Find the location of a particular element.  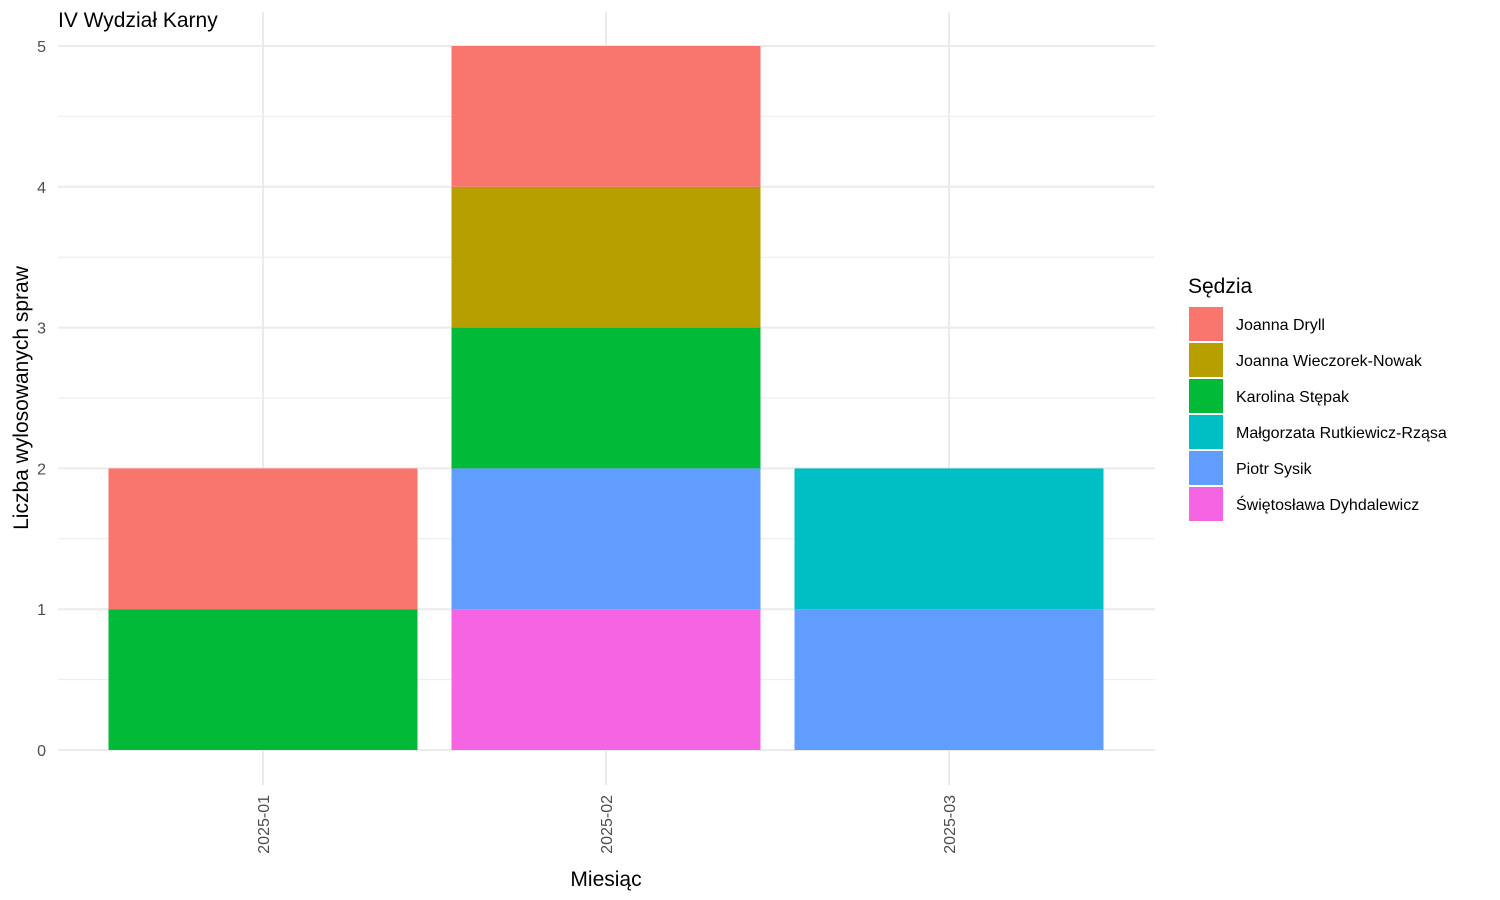

x-axis-title: Miesiąc is located at coordinates (605, 879).